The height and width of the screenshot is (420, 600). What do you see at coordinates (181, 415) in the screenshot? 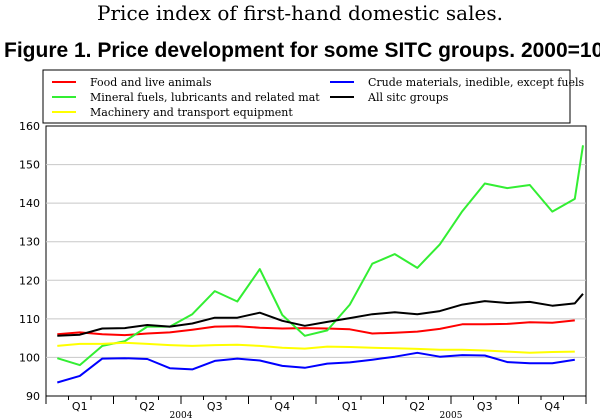
I see `year-label: 2004` at bounding box center [181, 415].